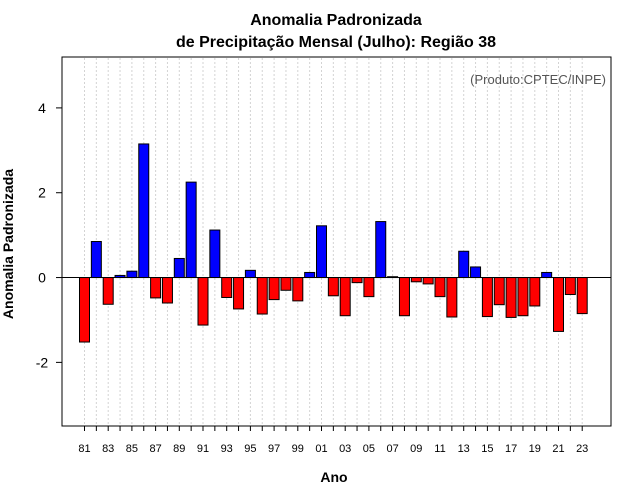 The height and width of the screenshot is (500, 640). Describe the element at coordinates (203, 449) in the screenshot. I see `x-tick-label: 91` at that location.